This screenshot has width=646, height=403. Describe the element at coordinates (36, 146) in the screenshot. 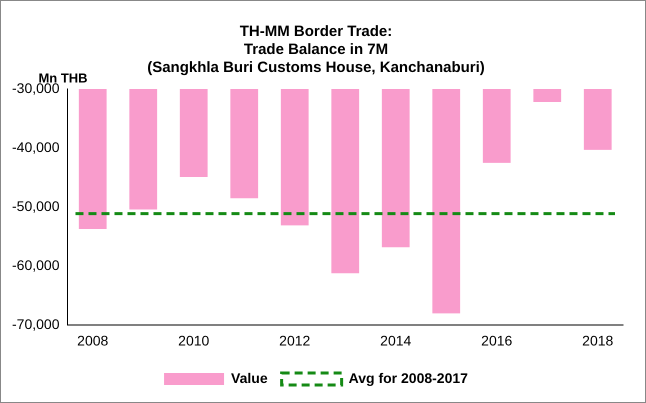

I see `y-tick-label: -40,000` at that location.